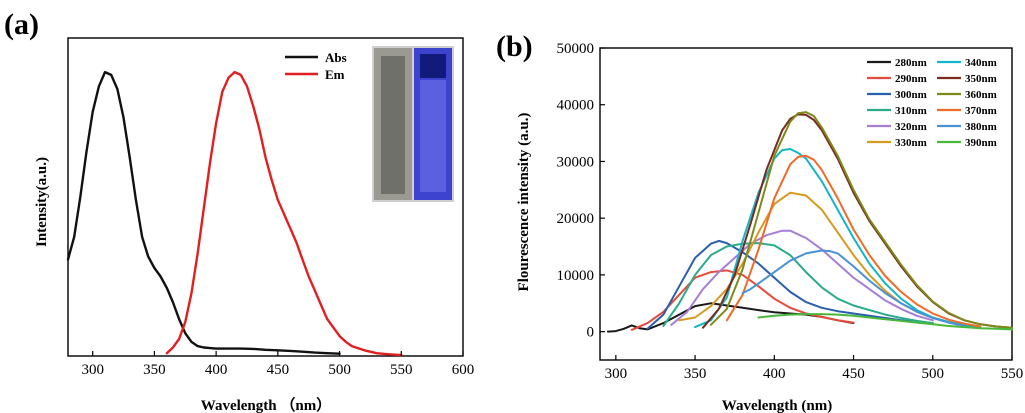 The image size is (1025, 413). I want to click on series-line-380nm, so click(853, 288).